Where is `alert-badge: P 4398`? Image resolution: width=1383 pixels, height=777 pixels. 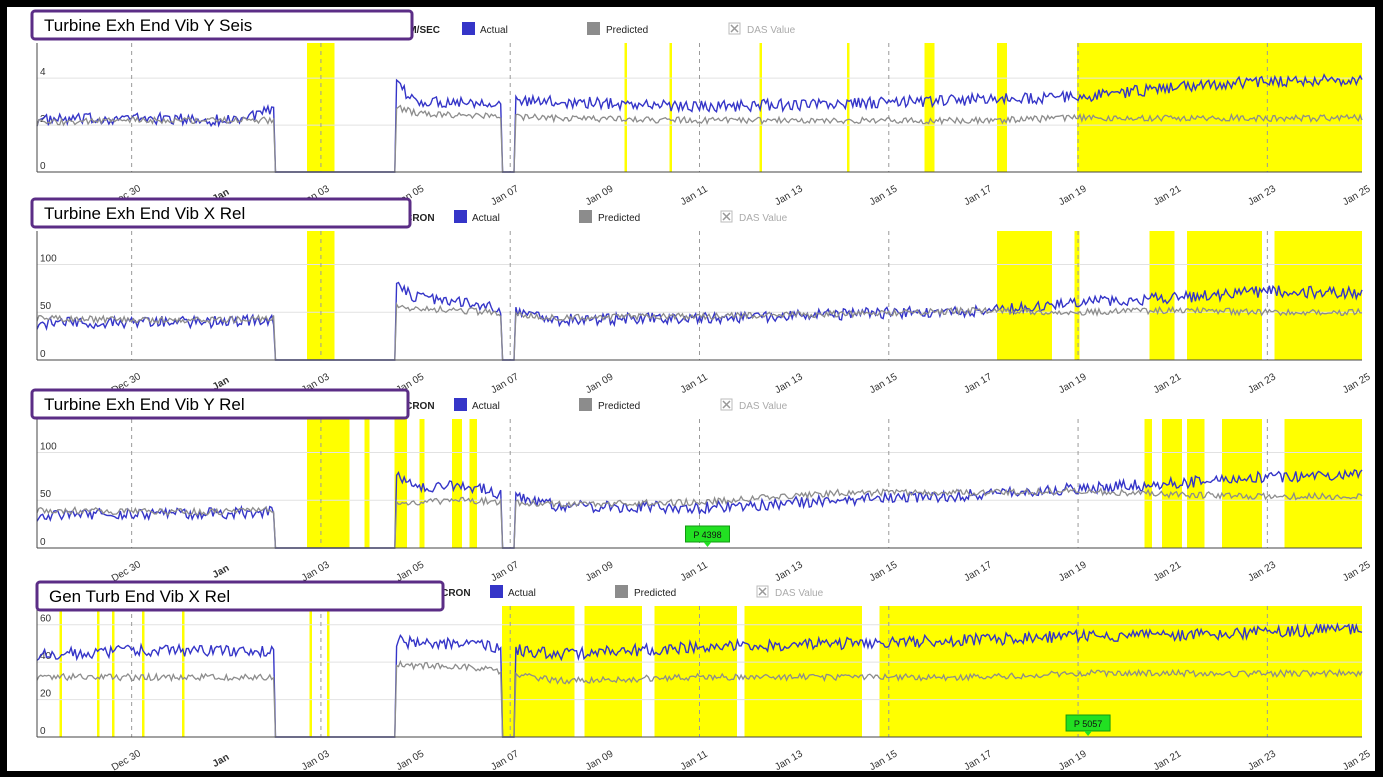 alert-badge: P 4398 is located at coordinates (707, 536).